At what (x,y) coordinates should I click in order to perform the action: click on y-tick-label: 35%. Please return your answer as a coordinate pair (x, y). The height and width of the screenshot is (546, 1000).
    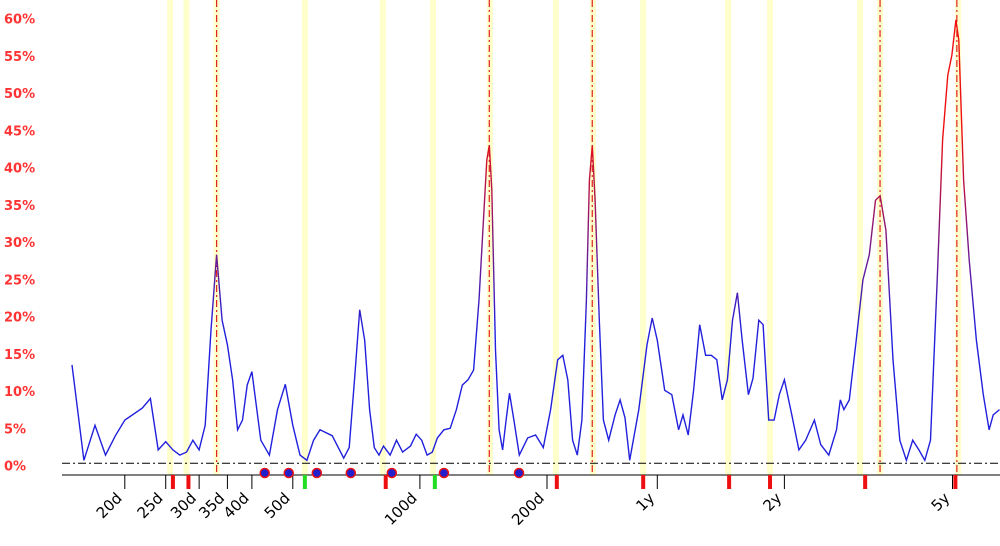
    Looking at the image, I should click on (19, 206).